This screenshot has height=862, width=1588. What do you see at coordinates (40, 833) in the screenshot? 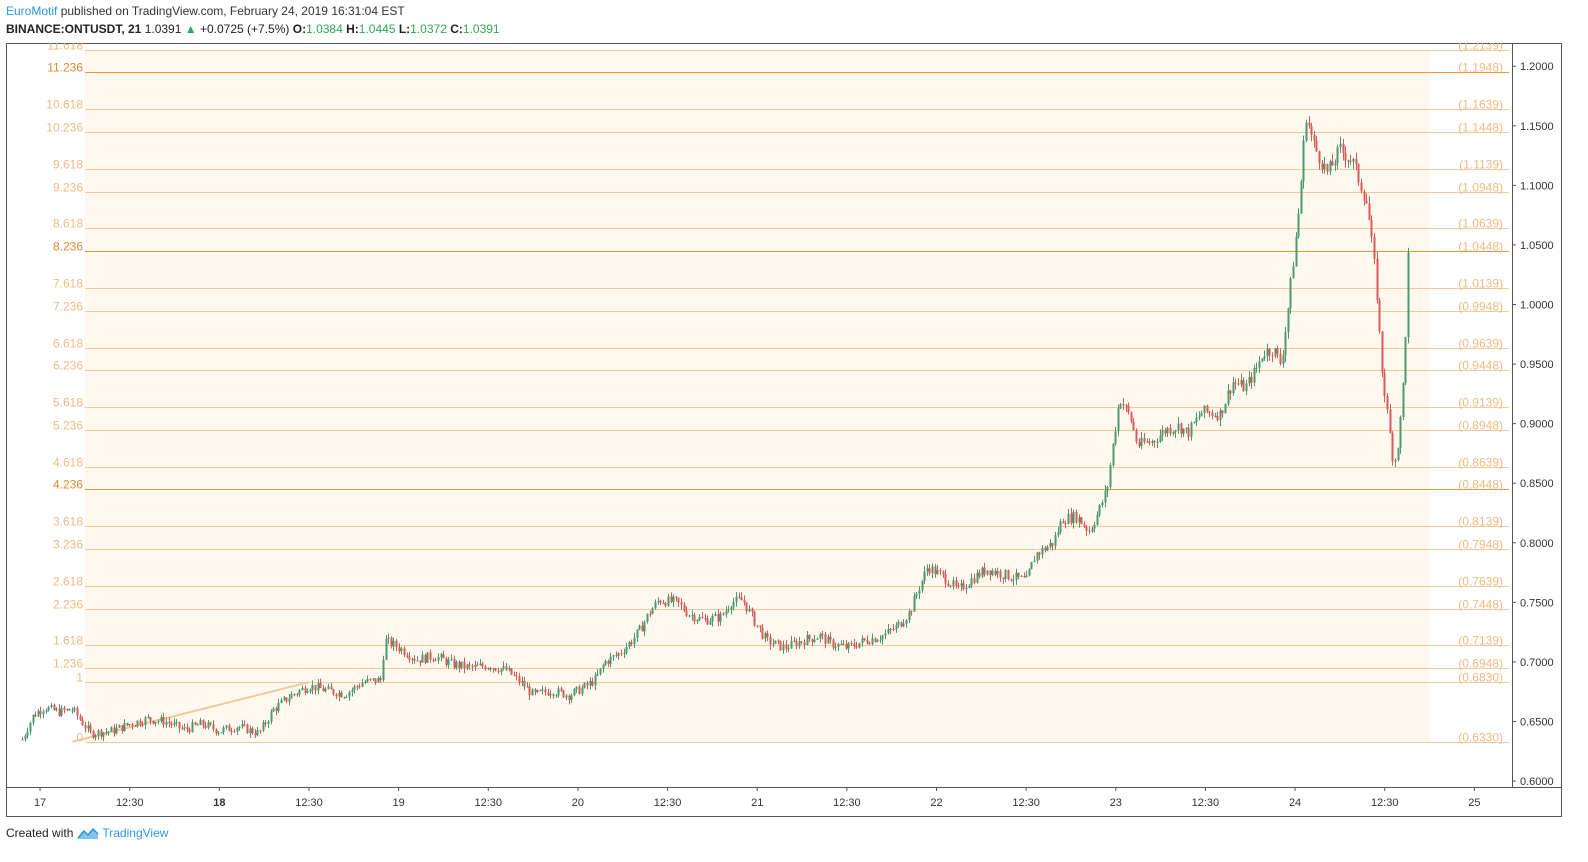
I see `created-with-text: Created with` at bounding box center [40, 833].